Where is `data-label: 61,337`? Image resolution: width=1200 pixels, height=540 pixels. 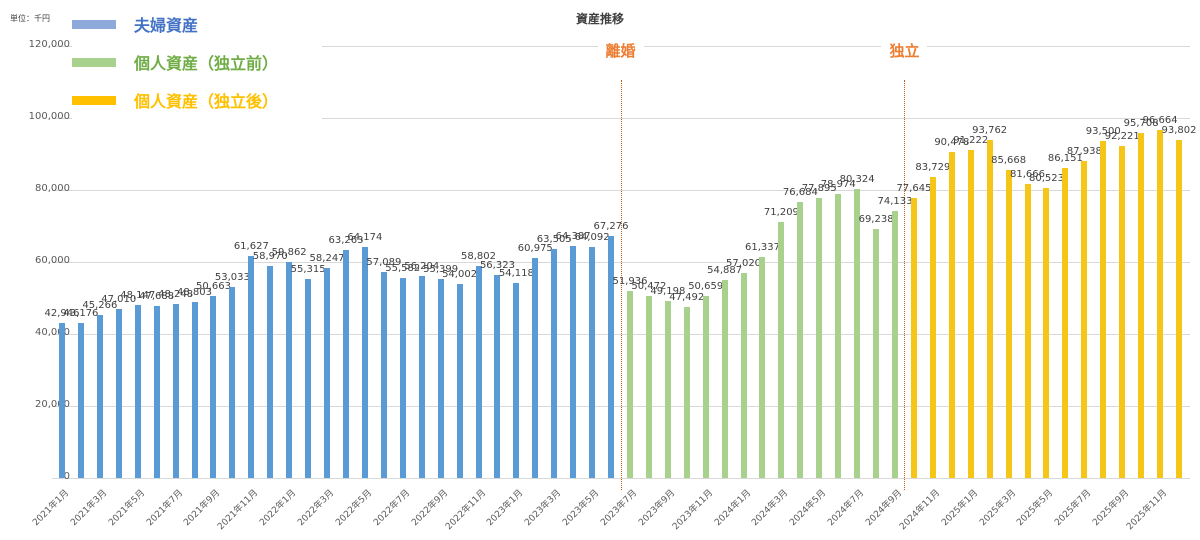
data-label: 61,337 is located at coordinates (762, 248).